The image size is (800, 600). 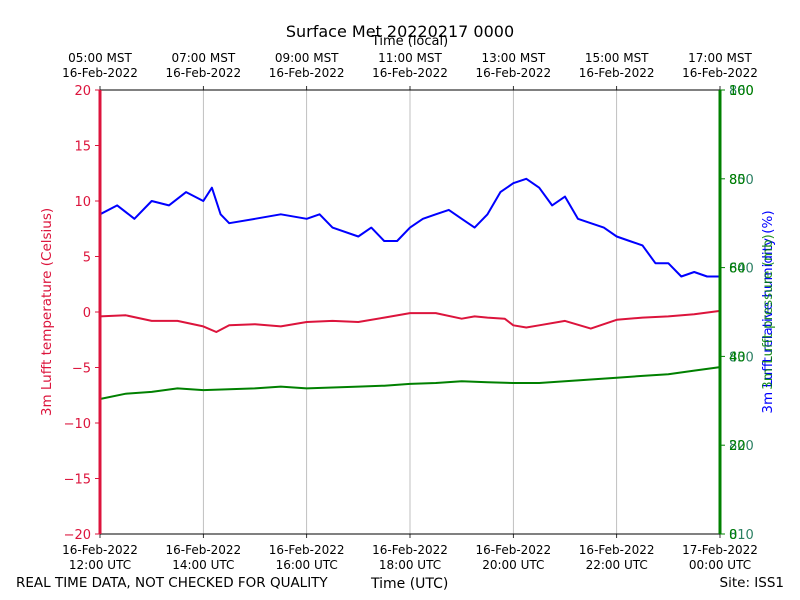 What do you see at coordinates (617, 58) in the screenshot?
I see `top-tick-label-time: 15:00 MST` at bounding box center [617, 58].